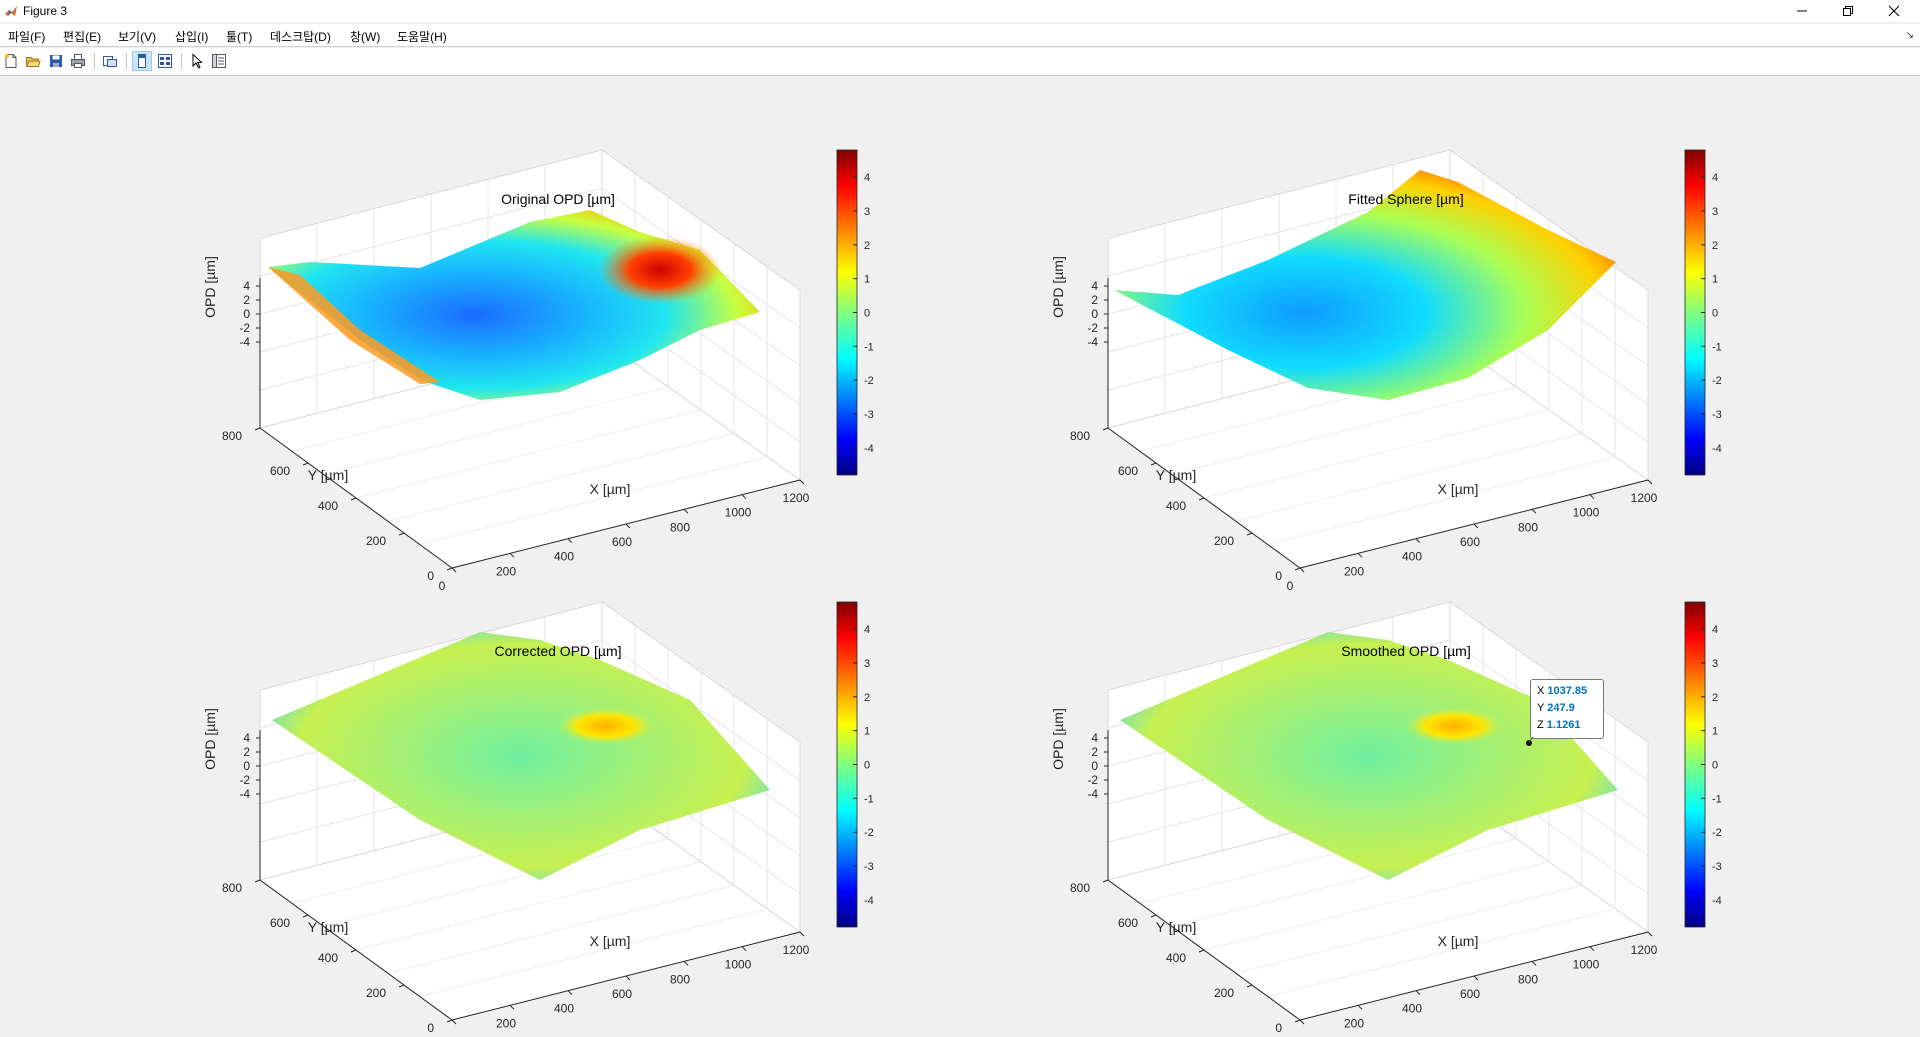  I want to click on data-tip: X 1037.85 Y 247.9 Z 1.1261, so click(1567, 709).